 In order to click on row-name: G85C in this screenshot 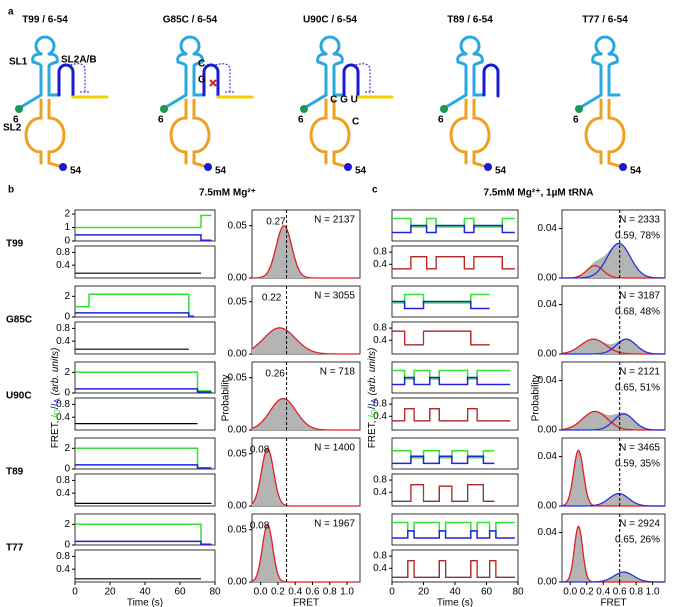, I will do `click(19, 320)`.